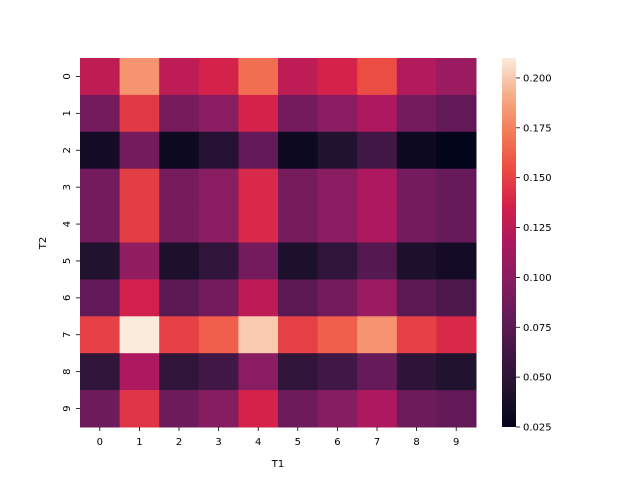 The width and height of the screenshot is (640, 480). I want to click on colorbar-tick-label: 0.200, so click(537, 78).